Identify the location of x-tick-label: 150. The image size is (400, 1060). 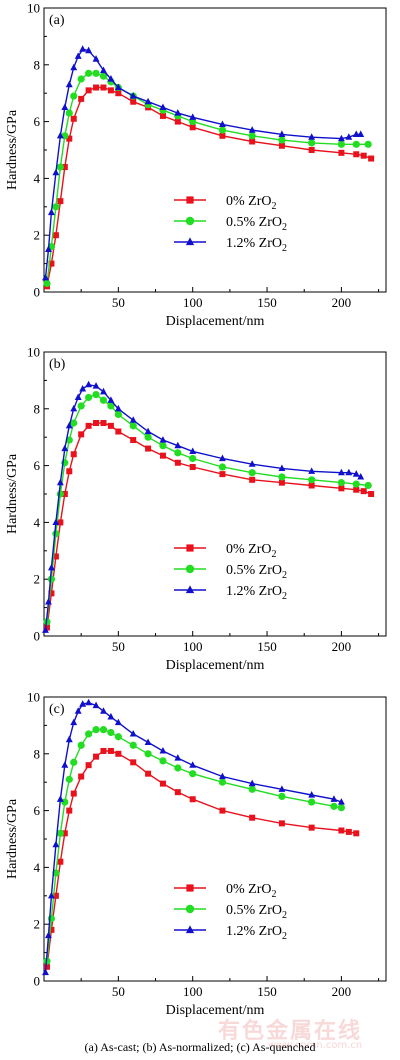
(267, 302).